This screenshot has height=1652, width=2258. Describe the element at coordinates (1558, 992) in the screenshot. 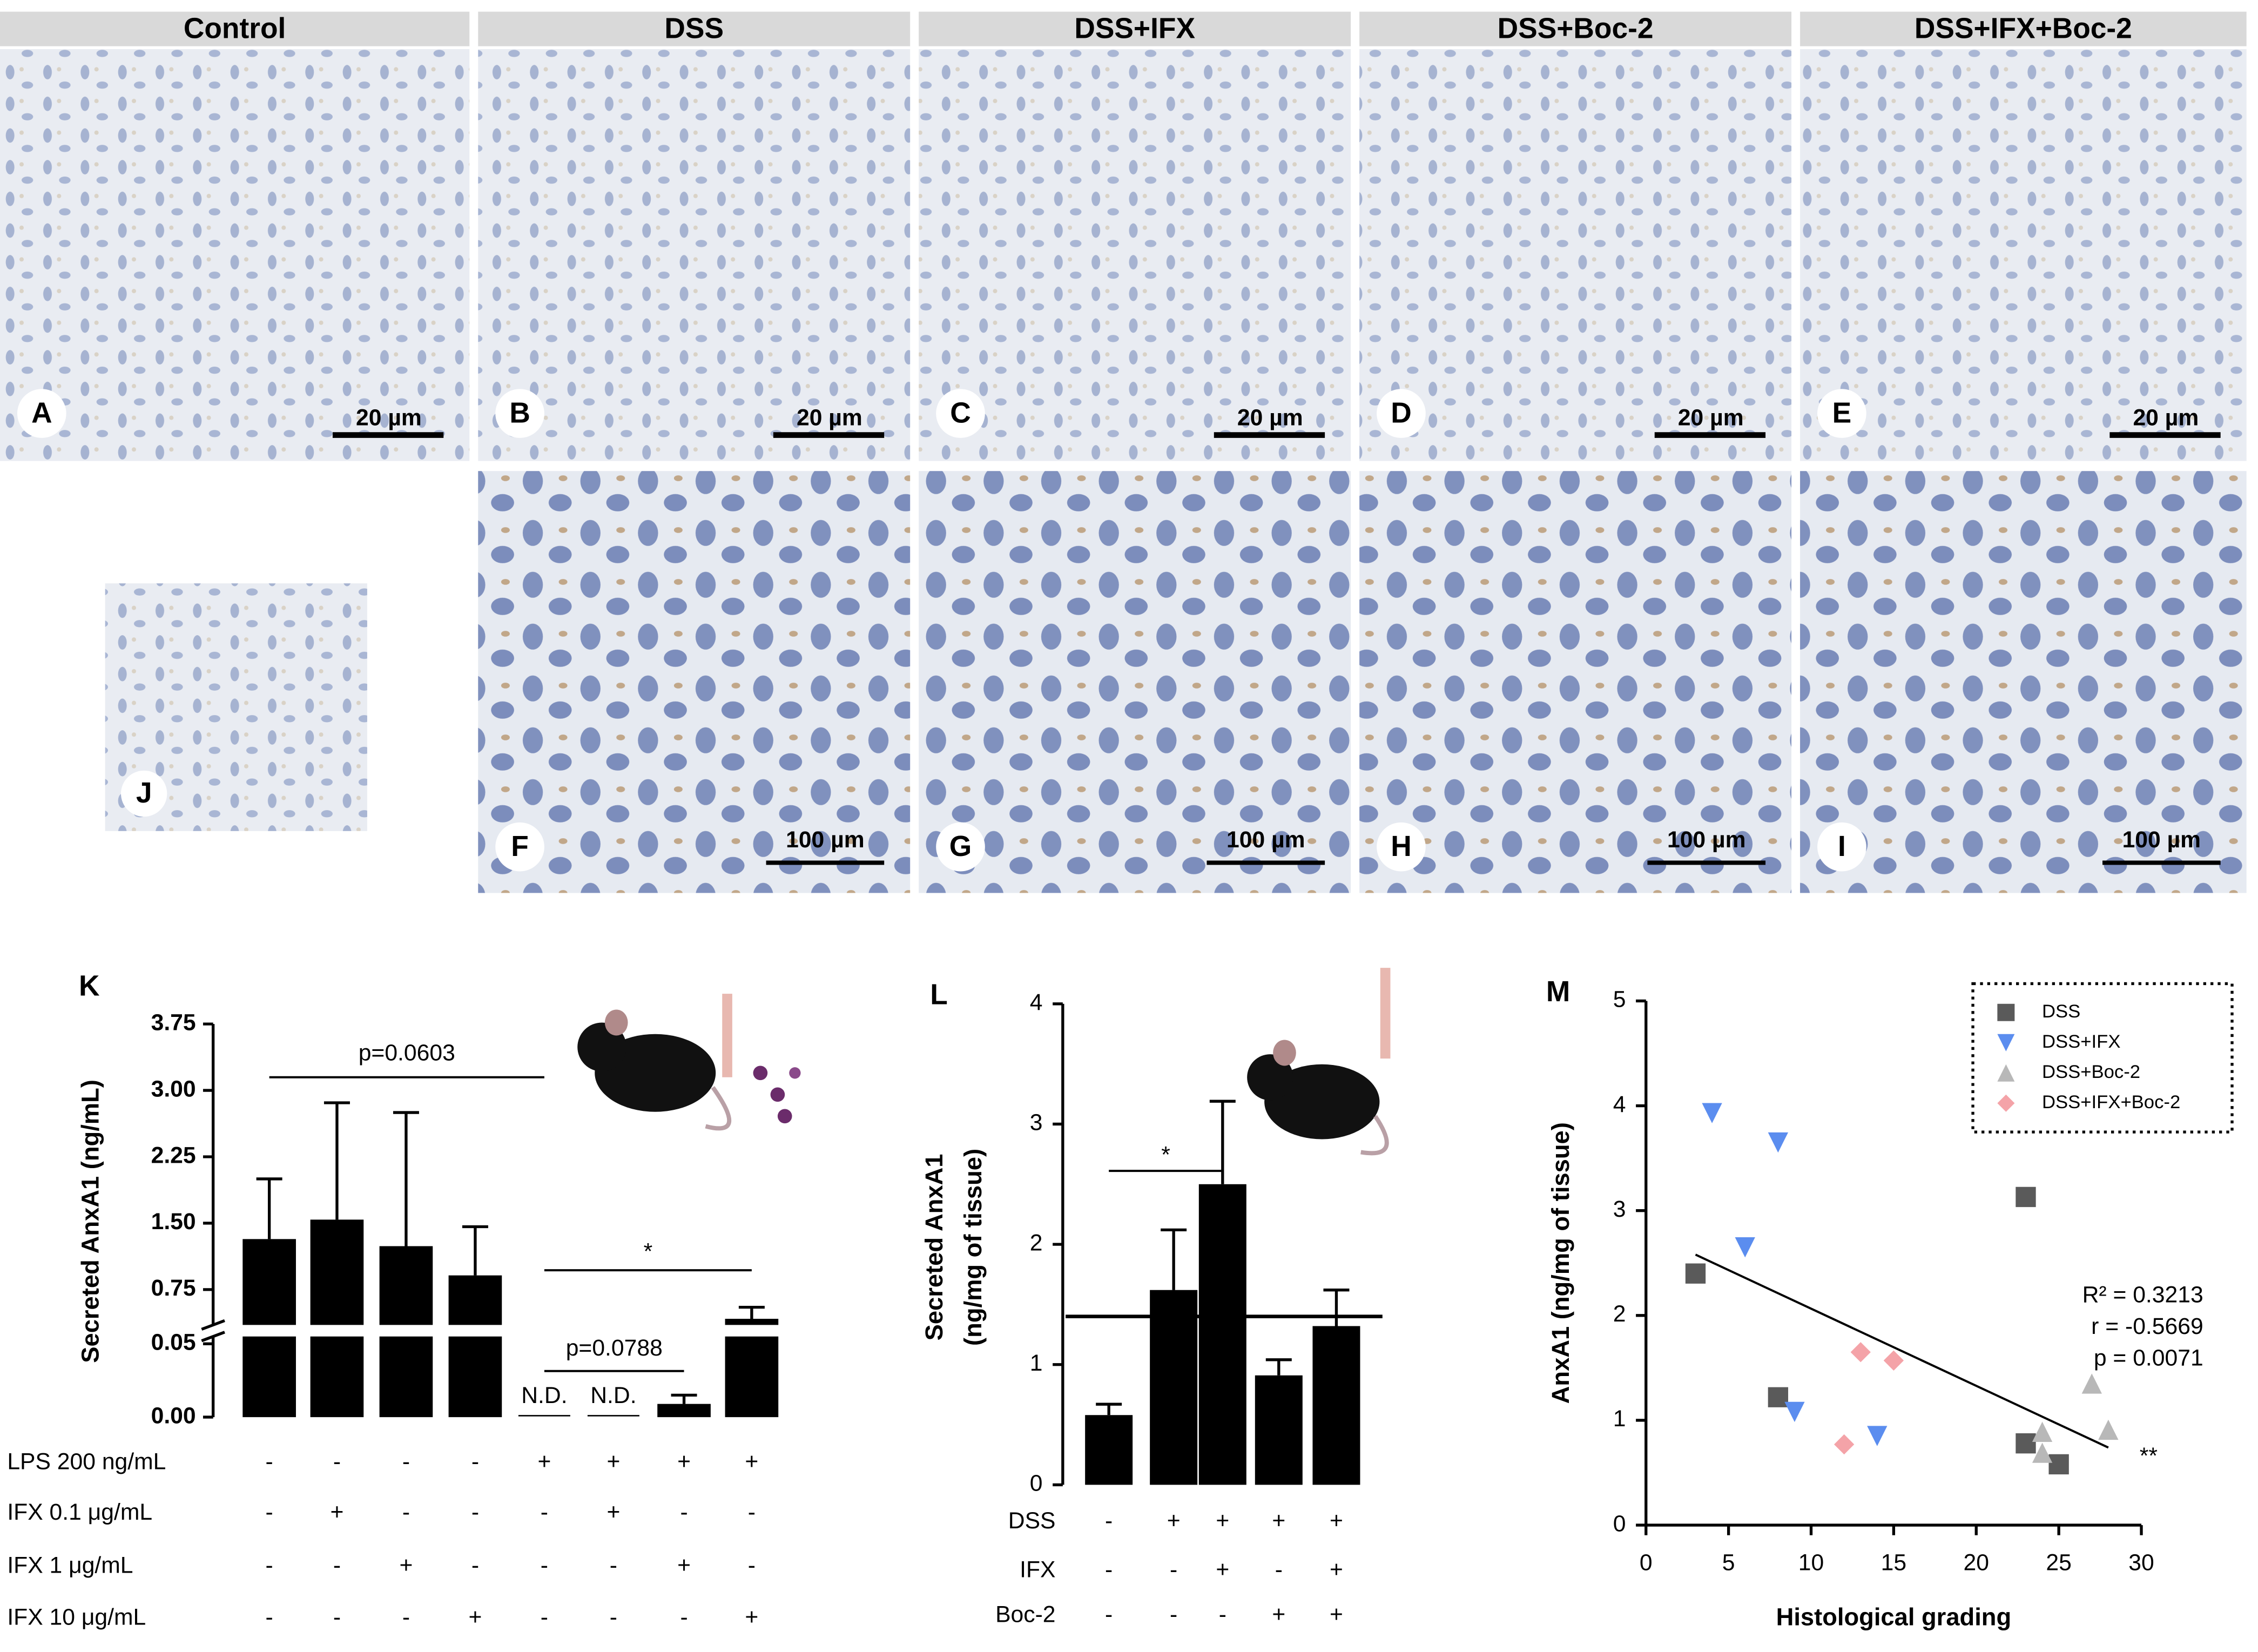

I see `panel-letter: M` at that location.